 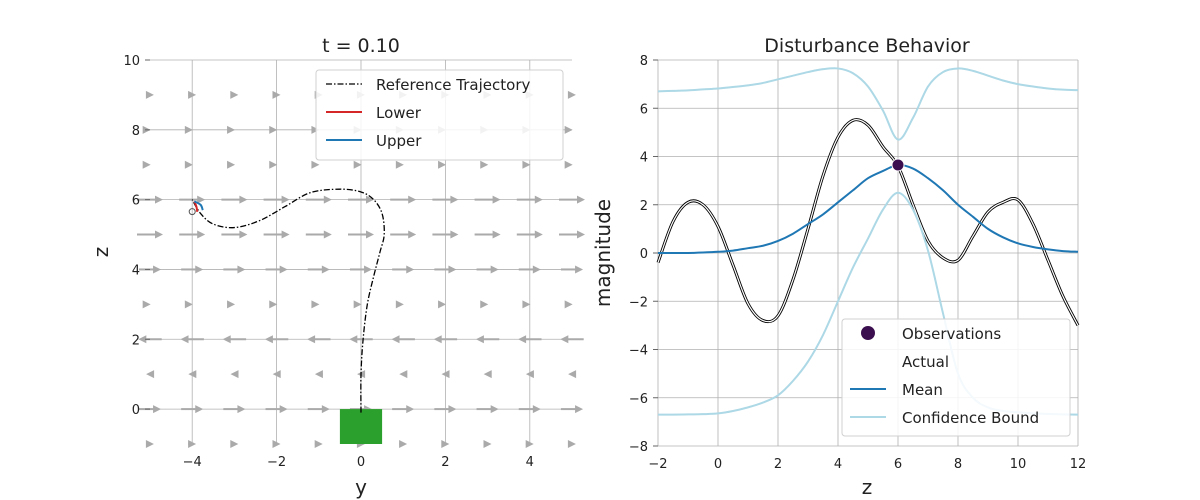 What do you see at coordinates (958, 464) in the screenshot?
I see `x-tick-label: 8` at bounding box center [958, 464].